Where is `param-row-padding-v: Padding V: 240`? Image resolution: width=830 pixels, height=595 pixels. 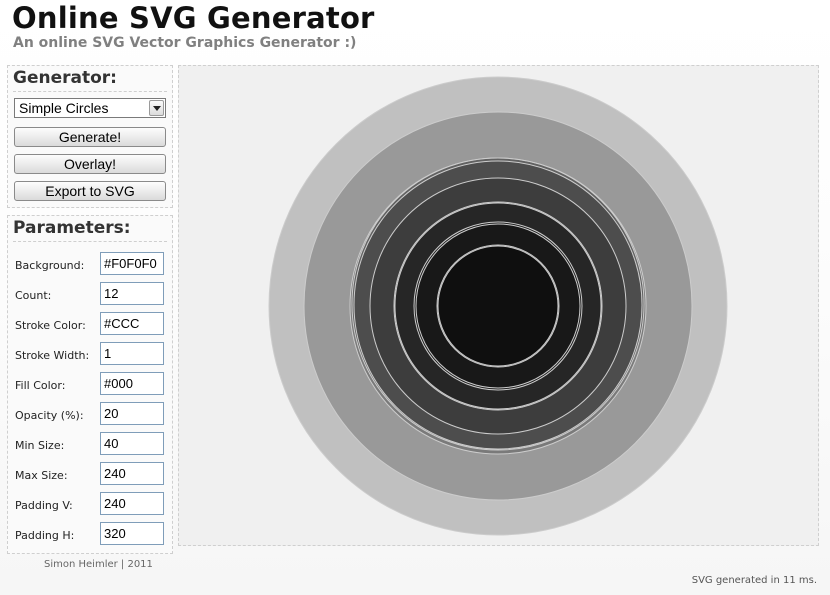
param-row-padding-v: Padding V: 240 is located at coordinates (91, 503).